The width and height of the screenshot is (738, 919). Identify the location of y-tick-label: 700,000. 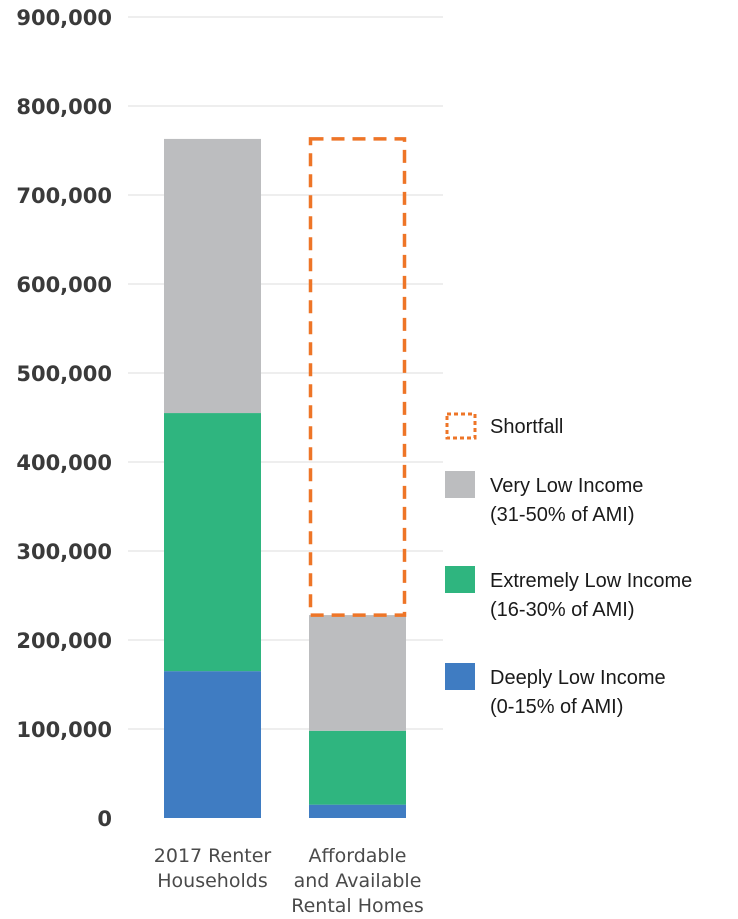
(64, 196).